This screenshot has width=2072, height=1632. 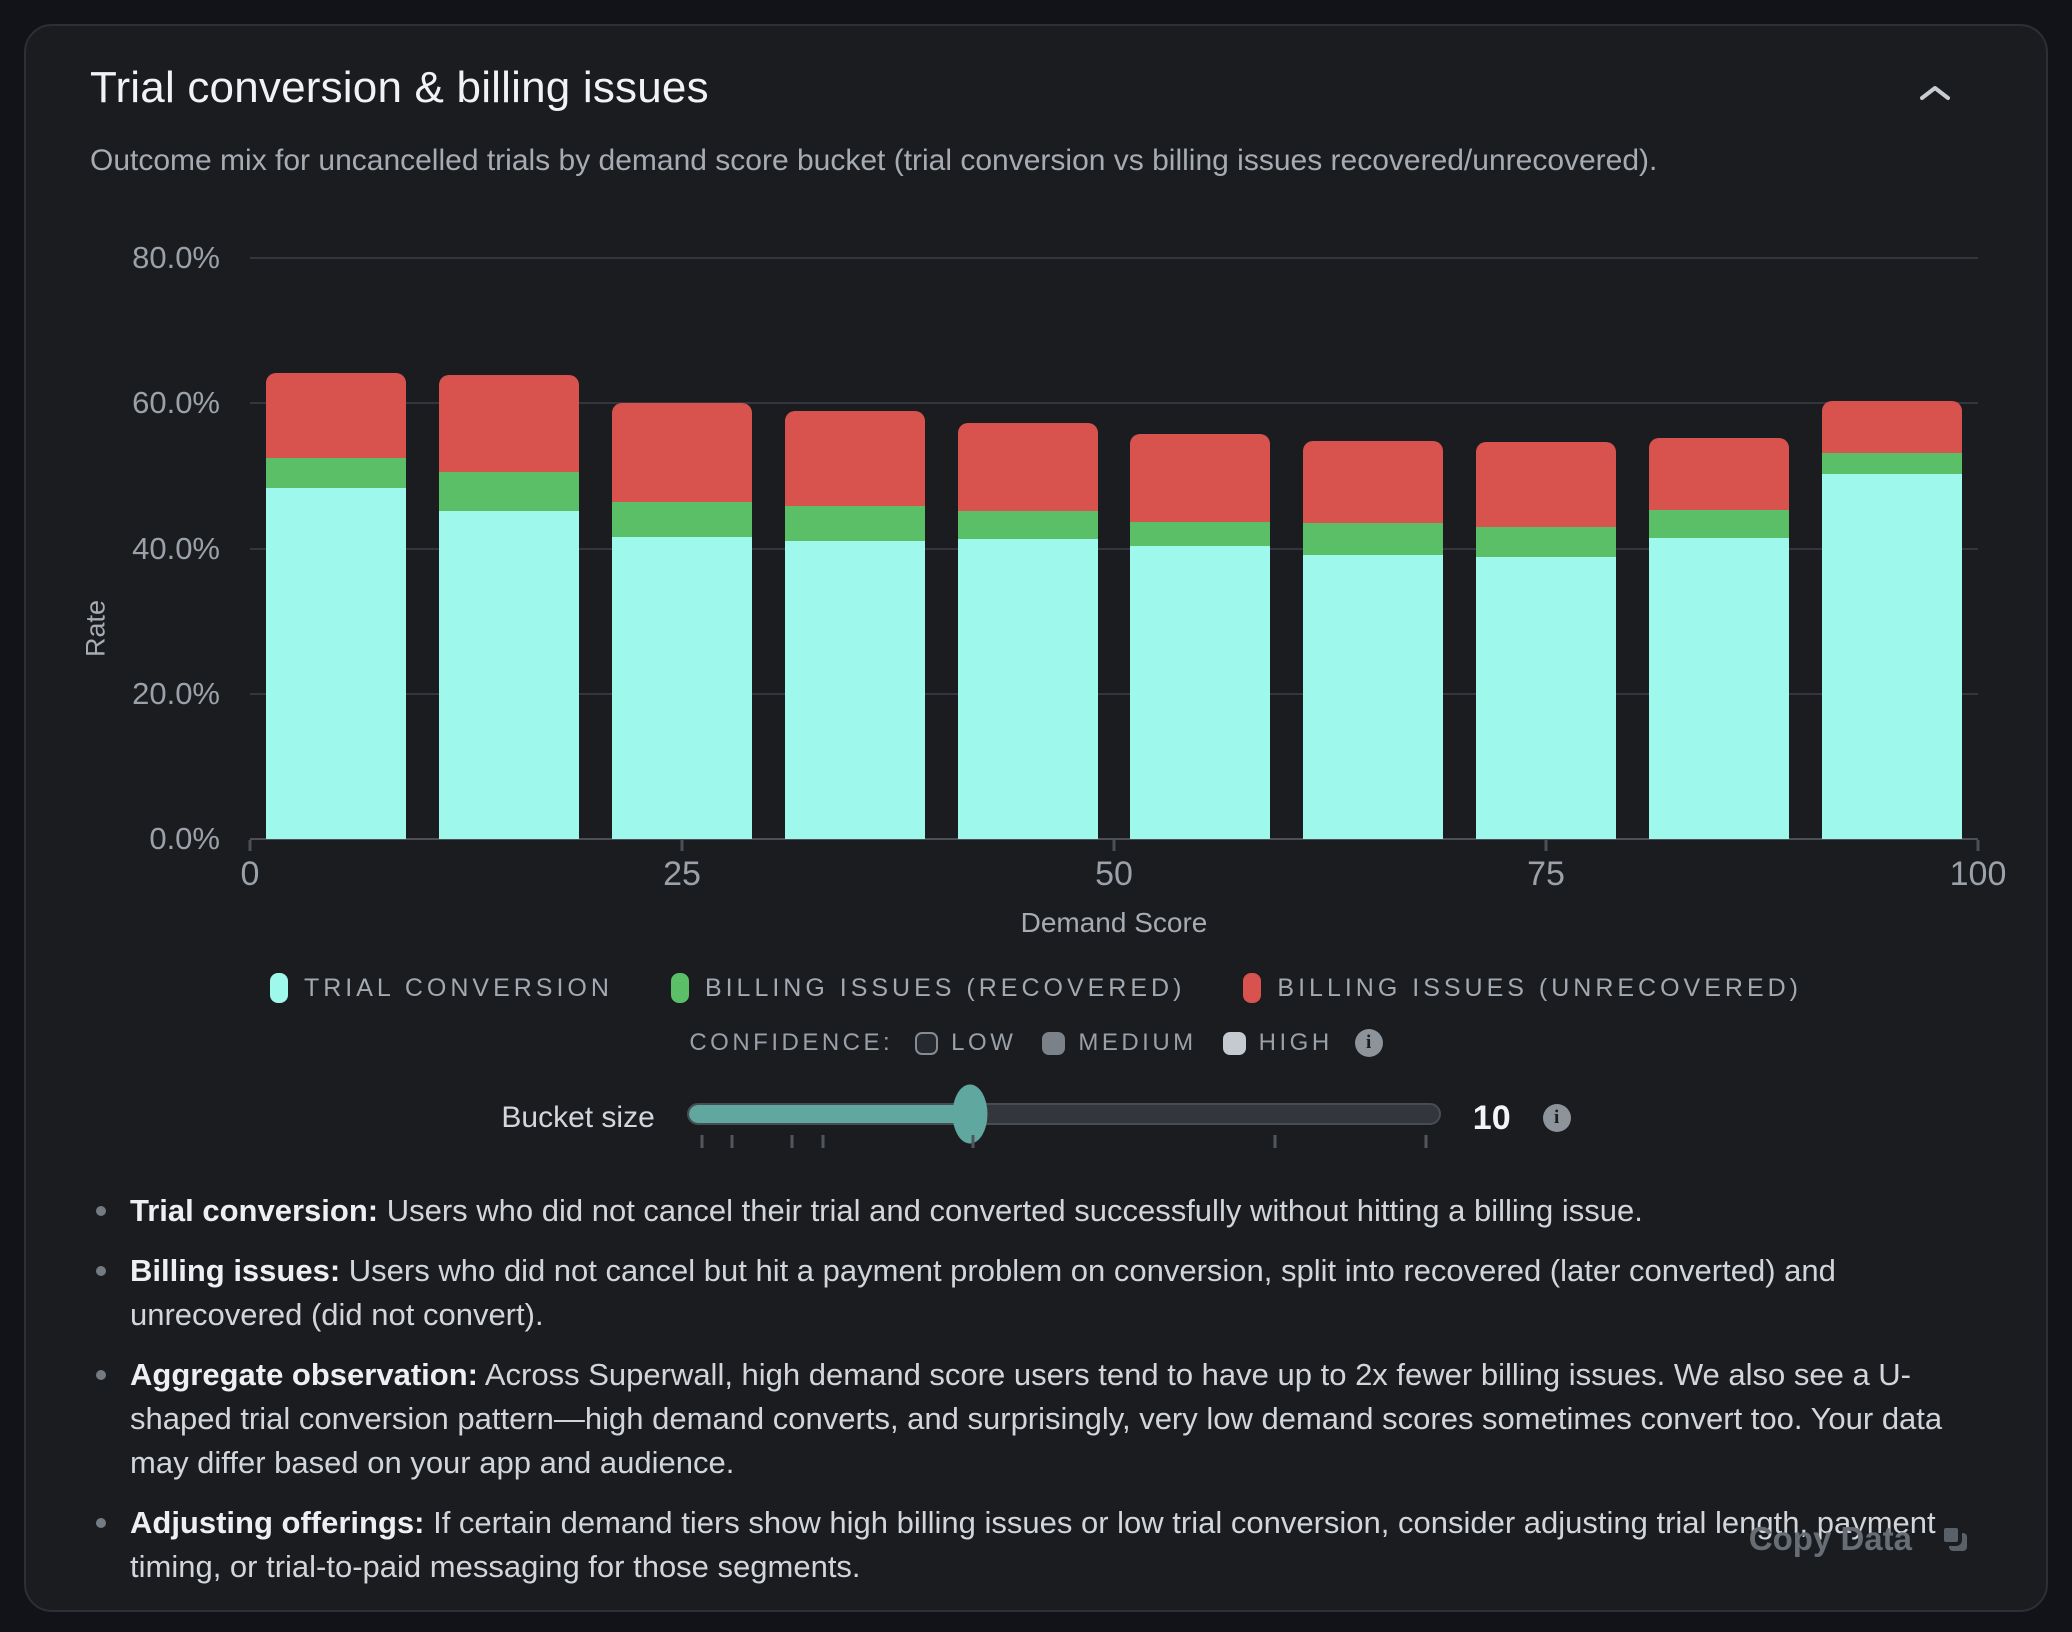 I want to click on collapse-button, so click(x=1935, y=94).